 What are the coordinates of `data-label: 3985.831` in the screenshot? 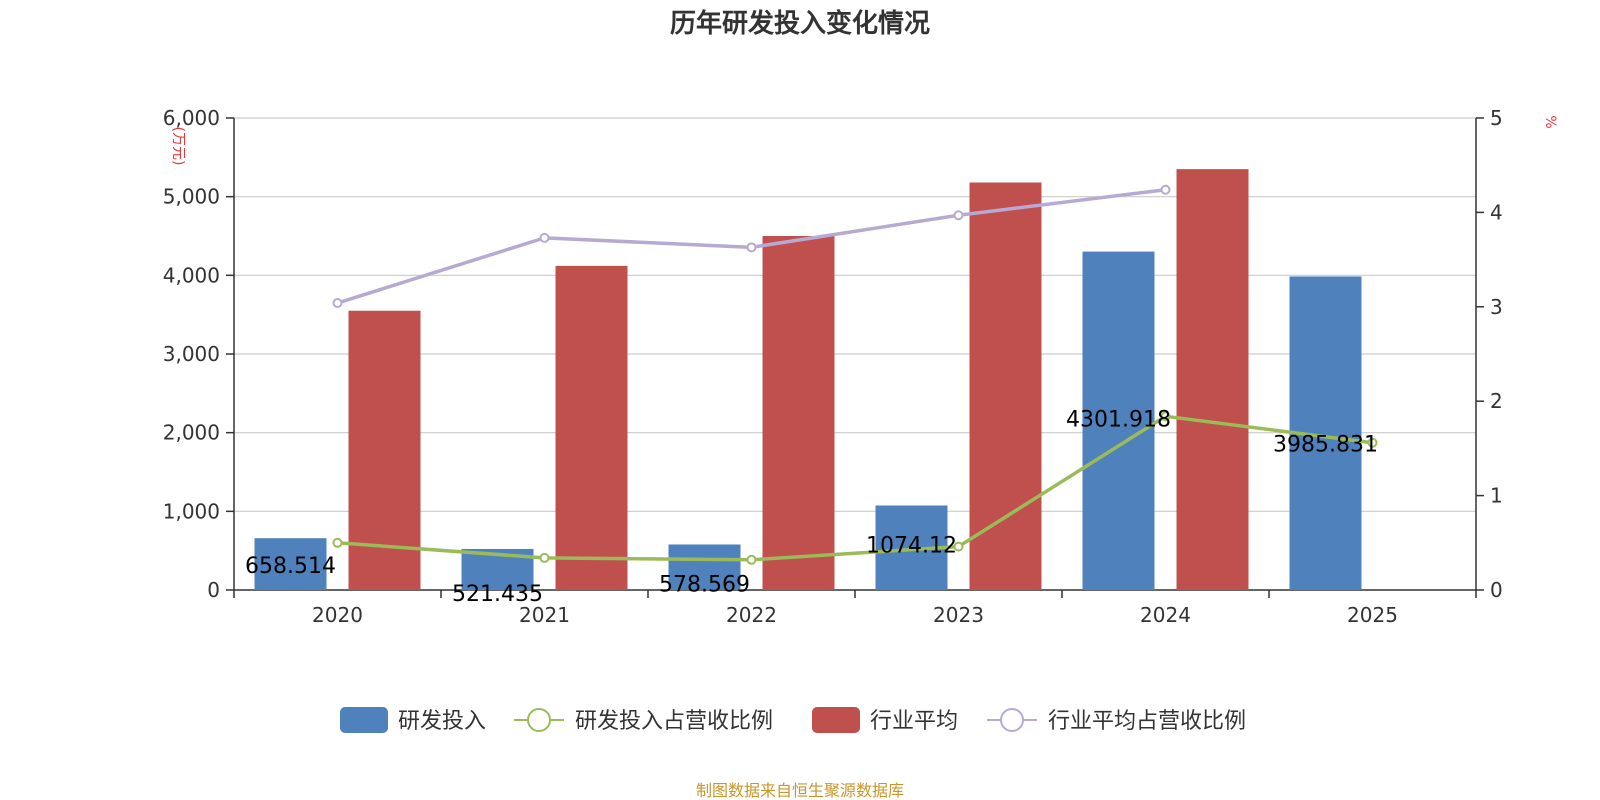 It's located at (1325, 444).